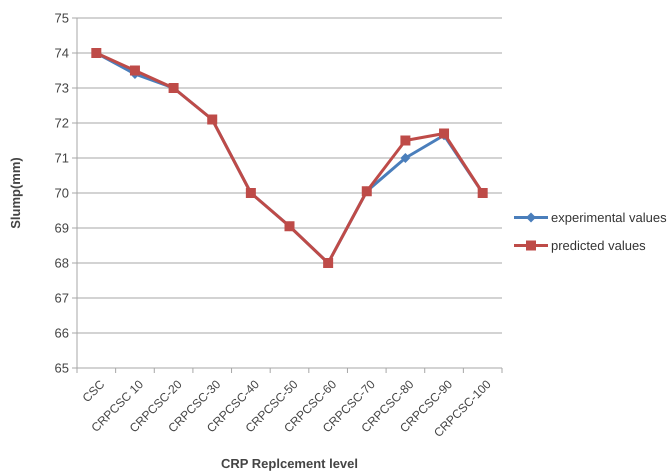  I want to click on y-tick-label: 72, so click(61, 123).